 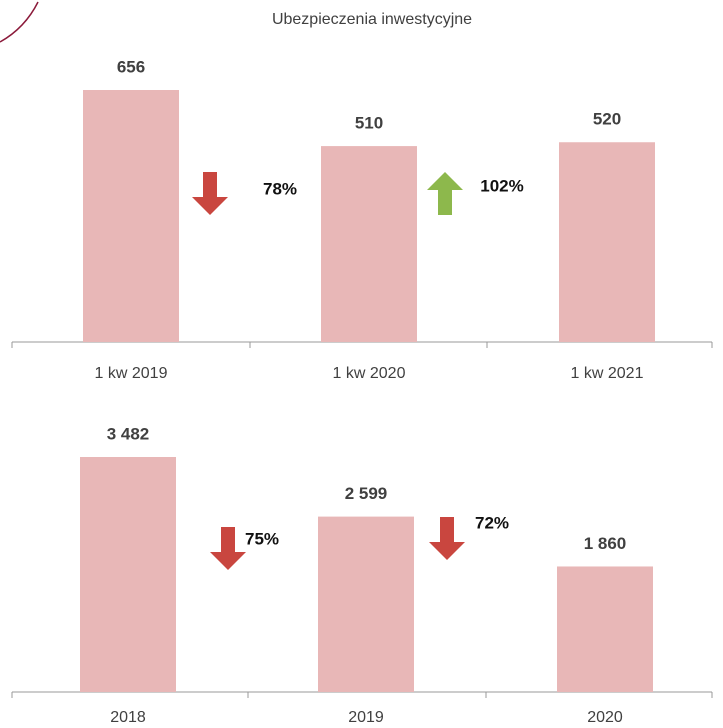 What do you see at coordinates (605, 717) in the screenshot?
I see `x-tick-label: 2020` at bounding box center [605, 717].